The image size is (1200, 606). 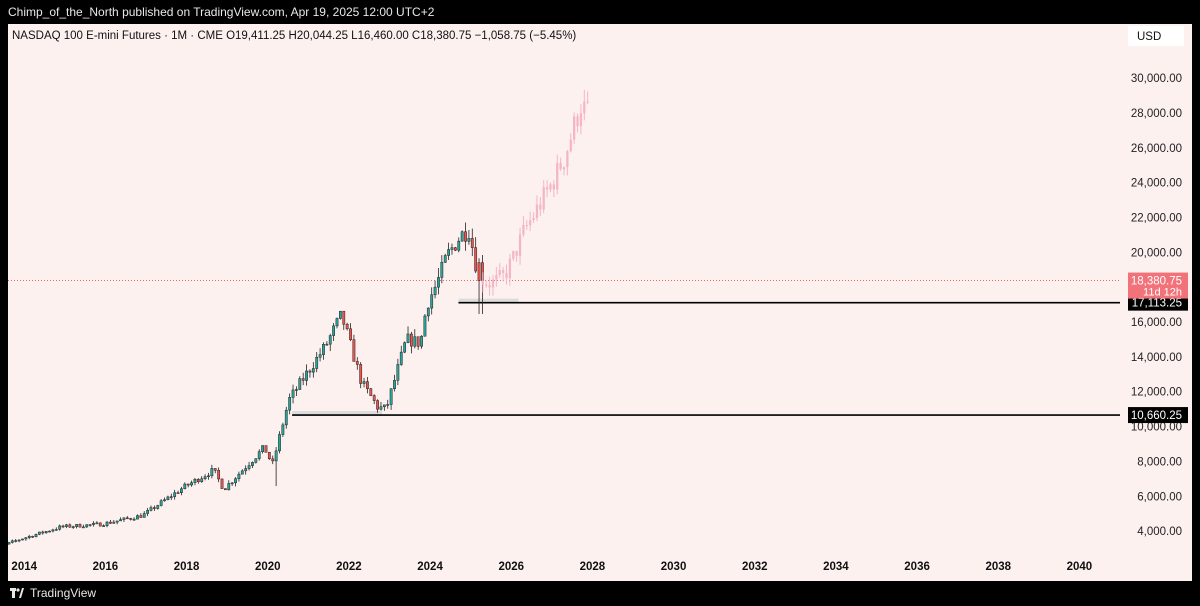 I want to click on time-tick-label: 2026, so click(x=511, y=567).